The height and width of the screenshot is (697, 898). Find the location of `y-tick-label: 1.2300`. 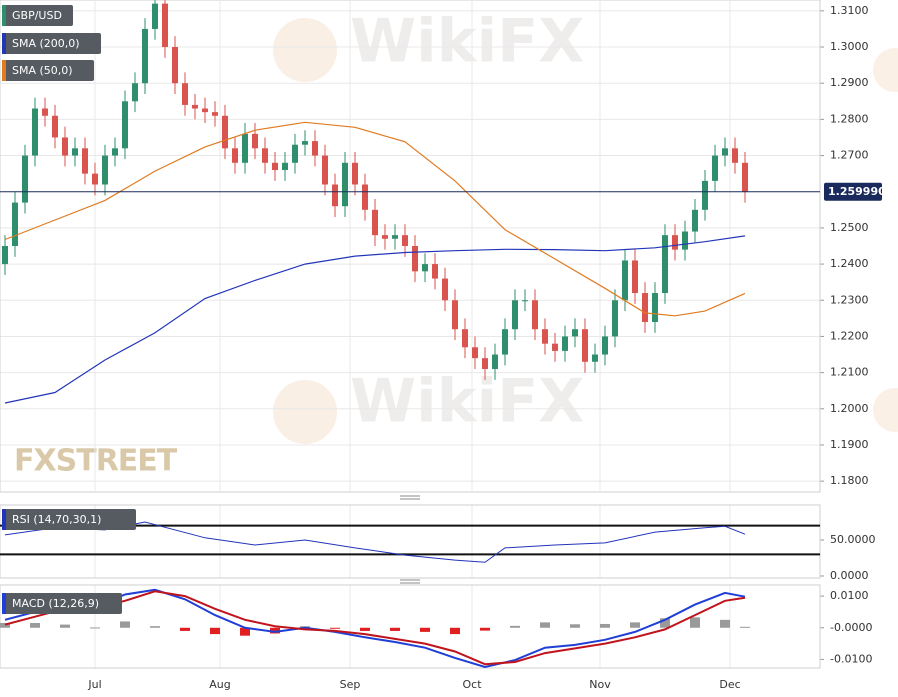

y-tick-label: 1.2300 is located at coordinates (849, 299).